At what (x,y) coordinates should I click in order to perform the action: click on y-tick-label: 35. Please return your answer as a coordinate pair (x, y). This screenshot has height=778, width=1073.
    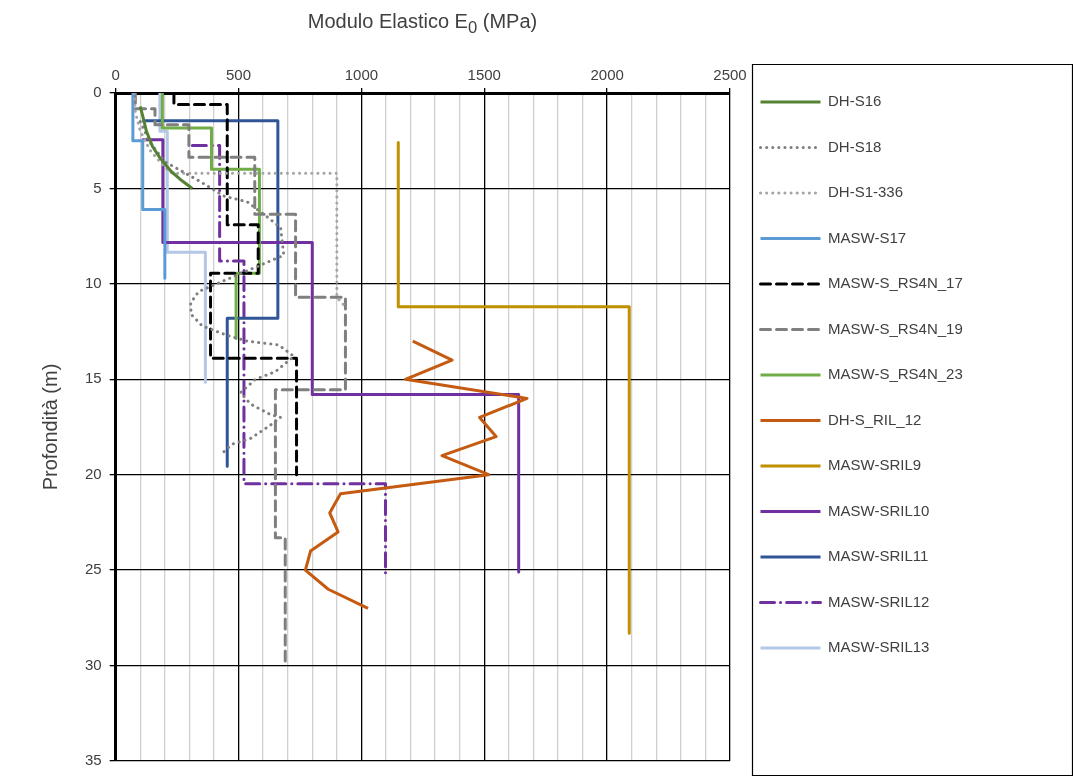
    Looking at the image, I should click on (93, 760).